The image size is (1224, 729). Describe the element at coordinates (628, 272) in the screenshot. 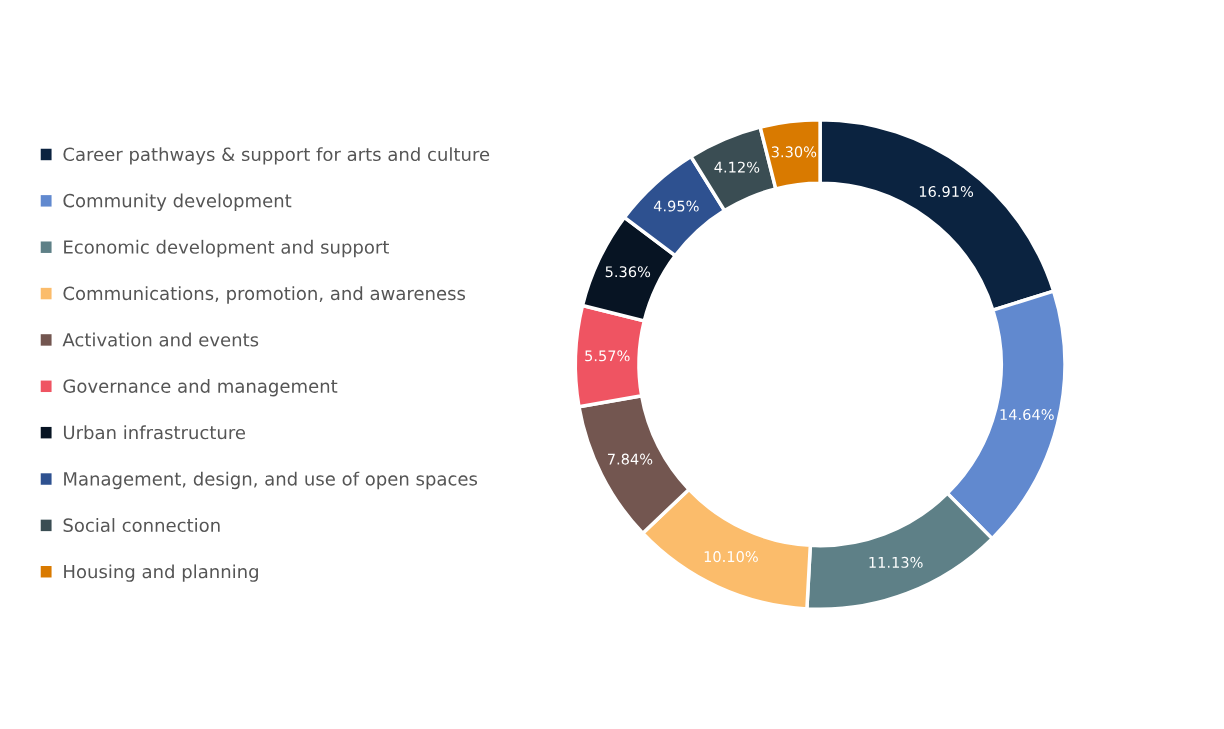

I see `data-label: 5.36%` at that location.